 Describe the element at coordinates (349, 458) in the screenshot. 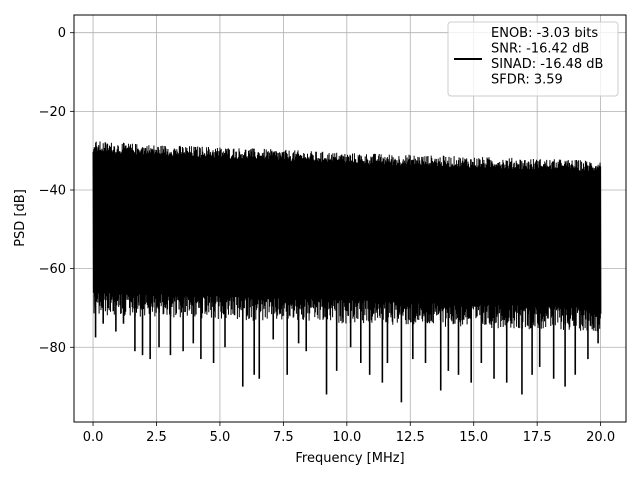

I see `x-axis-label: Frequency [MHz]` at that location.